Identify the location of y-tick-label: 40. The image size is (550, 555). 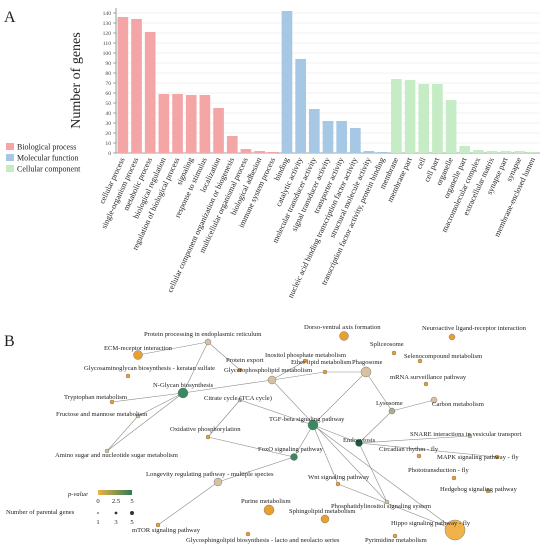
(108, 114).